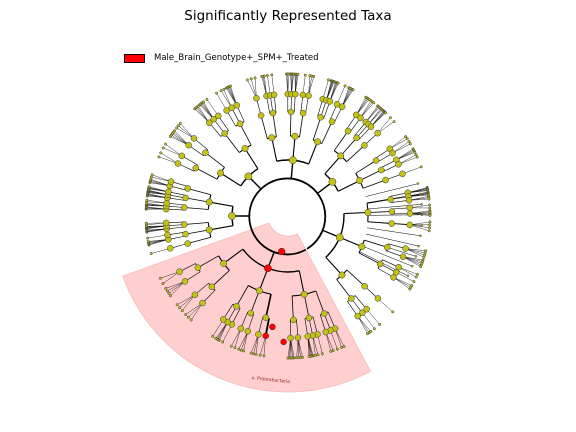 The height and width of the screenshot is (432, 576). I want to click on legend: Male_Brain_Genotype+_SPM+_Treated, so click(221, 58).